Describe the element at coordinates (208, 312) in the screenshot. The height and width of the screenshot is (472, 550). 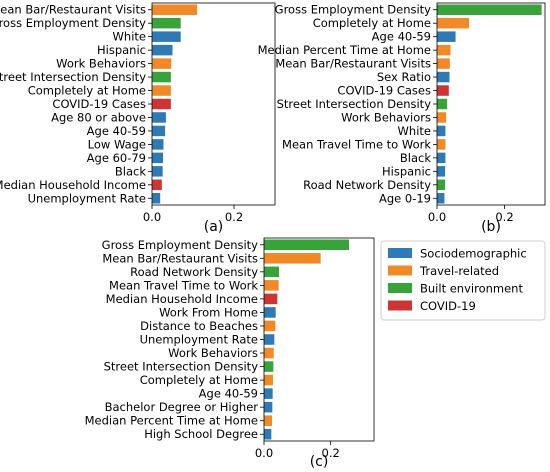
I see `y-tick-label: Work From Home` at that location.